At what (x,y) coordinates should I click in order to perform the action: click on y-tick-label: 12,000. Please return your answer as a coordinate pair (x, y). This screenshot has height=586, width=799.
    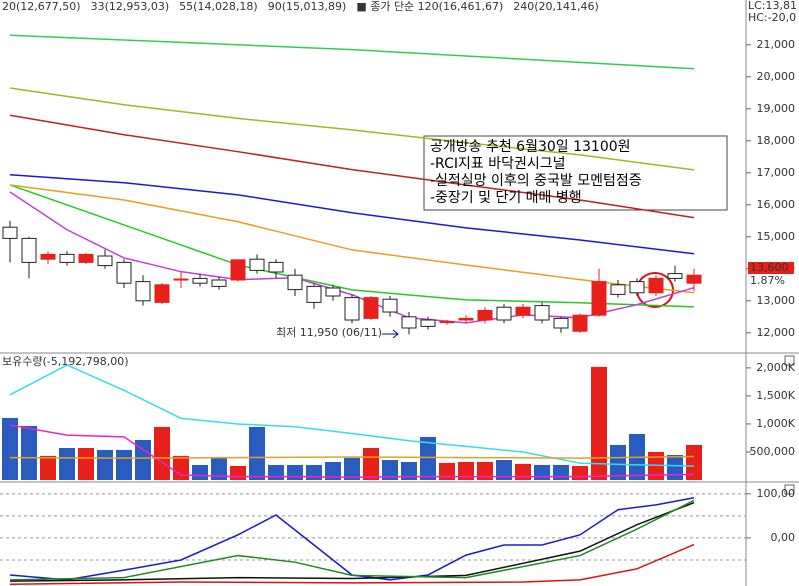
    Looking at the image, I should click on (776, 332).